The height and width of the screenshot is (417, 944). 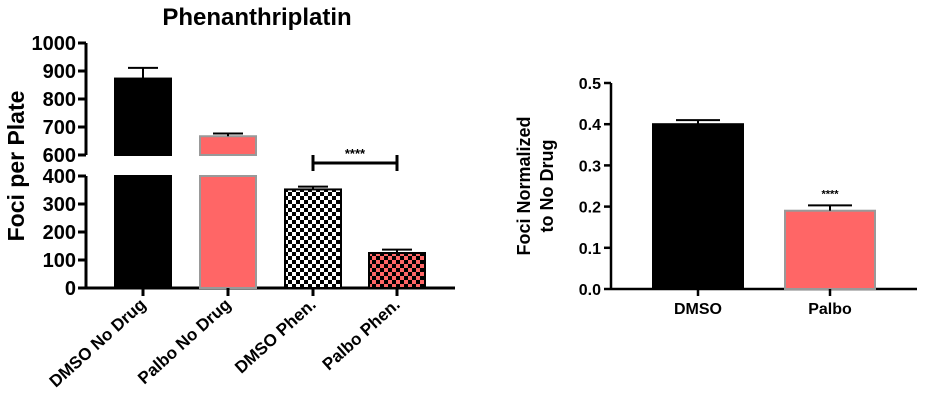 What do you see at coordinates (98, 343) in the screenshot?
I see `x-tick-label: DMSO No Drug` at bounding box center [98, 343].